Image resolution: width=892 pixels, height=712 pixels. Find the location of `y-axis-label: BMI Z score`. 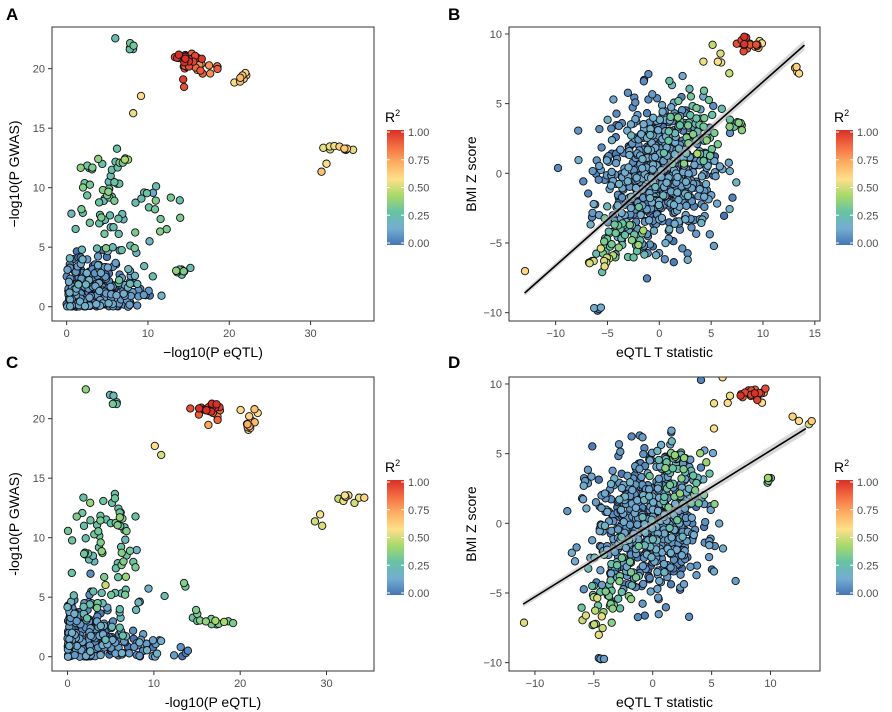

y-axis-label: BMI Z score is located at coordinates (471, 524).